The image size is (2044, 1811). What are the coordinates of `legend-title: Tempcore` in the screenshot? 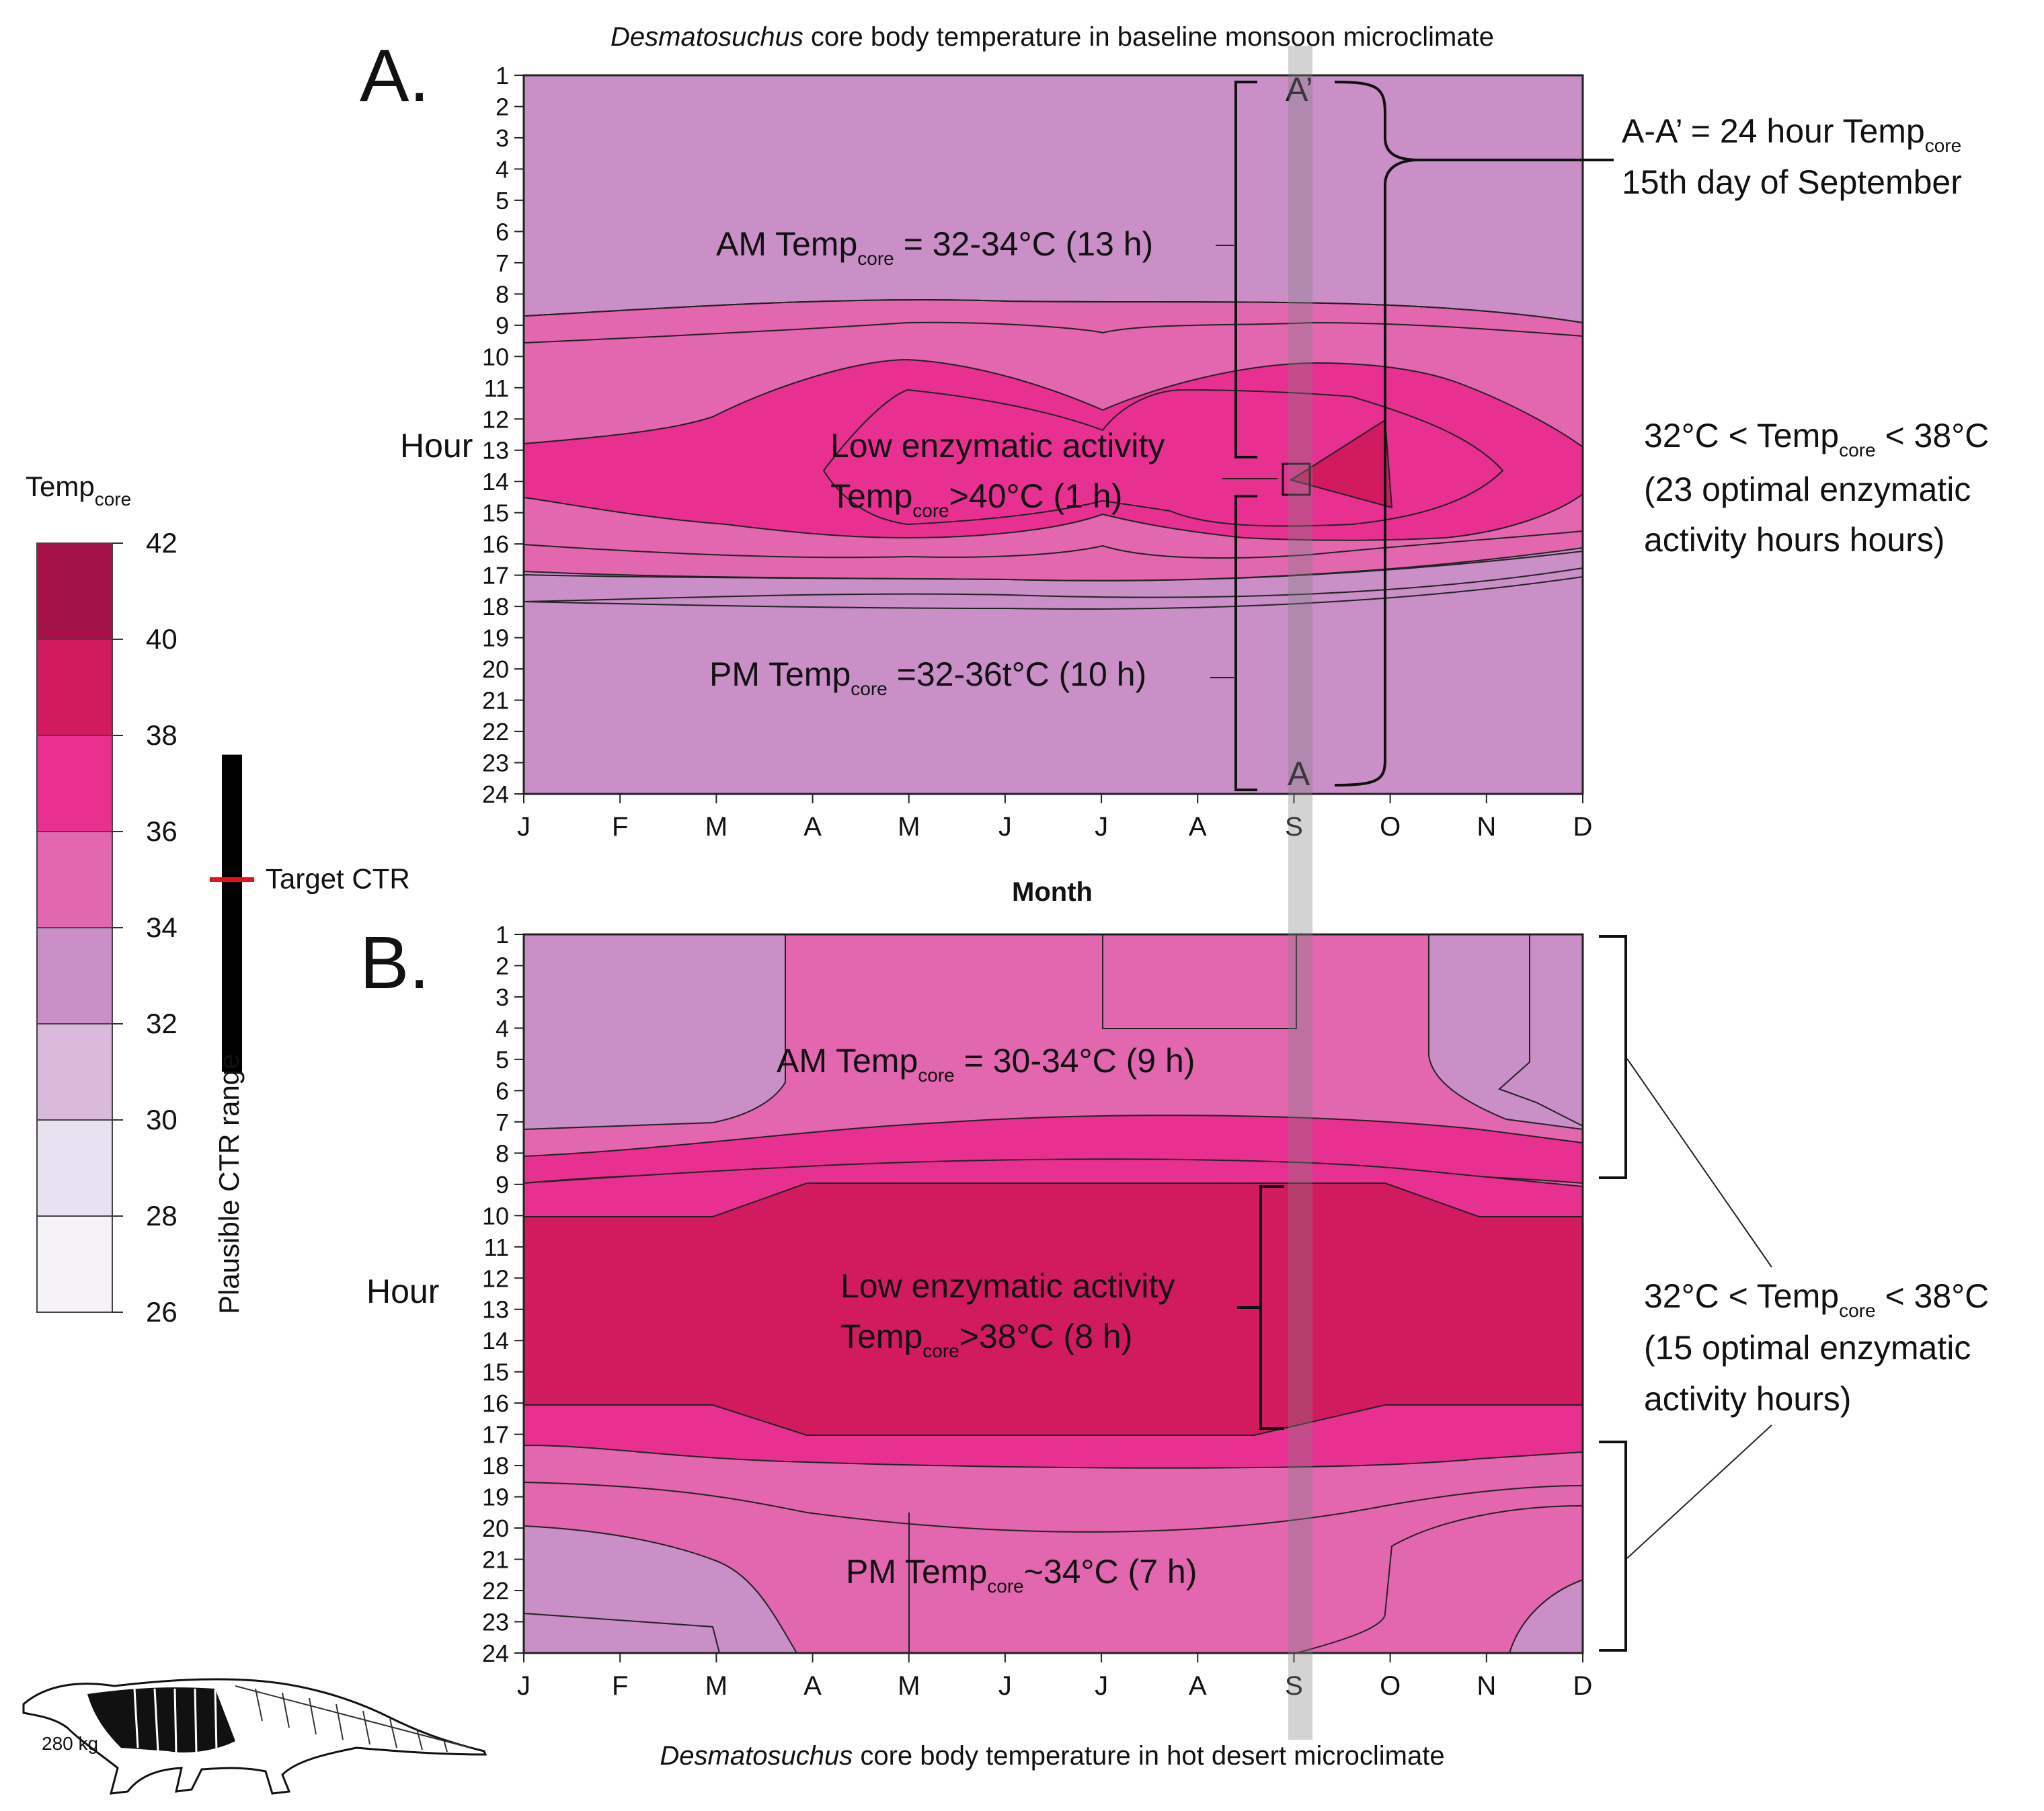 It's located at (78, 490).